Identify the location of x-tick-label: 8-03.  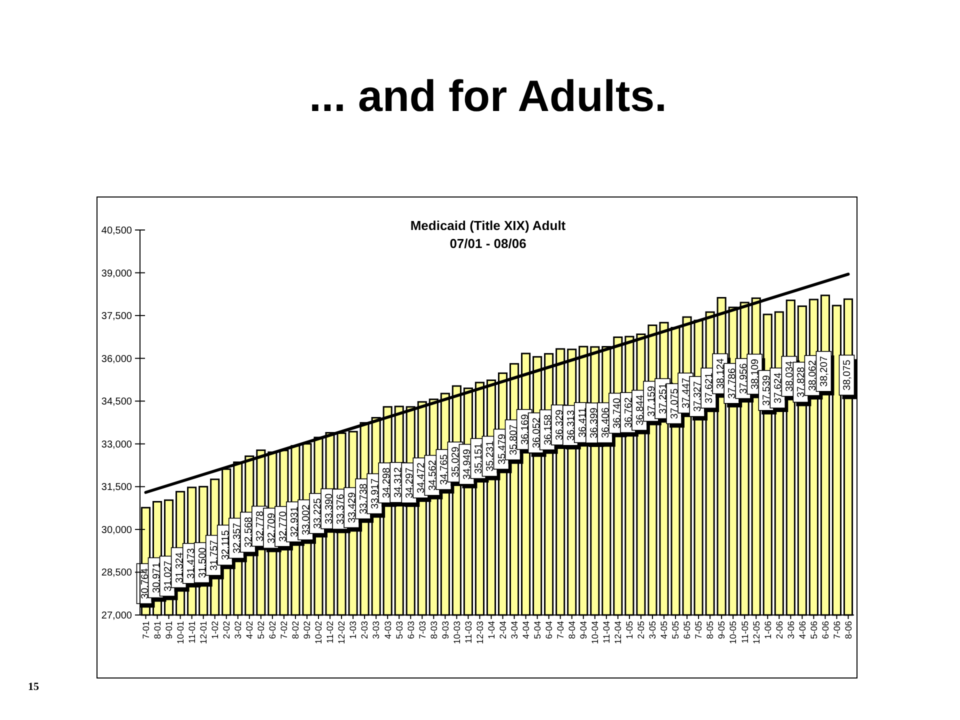
(433, 630).